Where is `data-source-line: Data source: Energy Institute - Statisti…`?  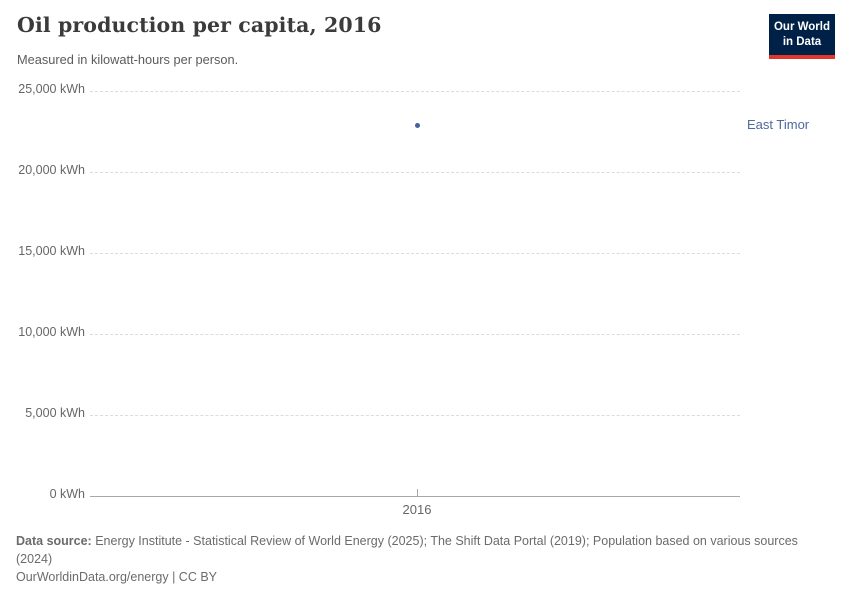
data-source-line: Data source: Energy Institute - Statisti… is located at coordinates (422, 550).